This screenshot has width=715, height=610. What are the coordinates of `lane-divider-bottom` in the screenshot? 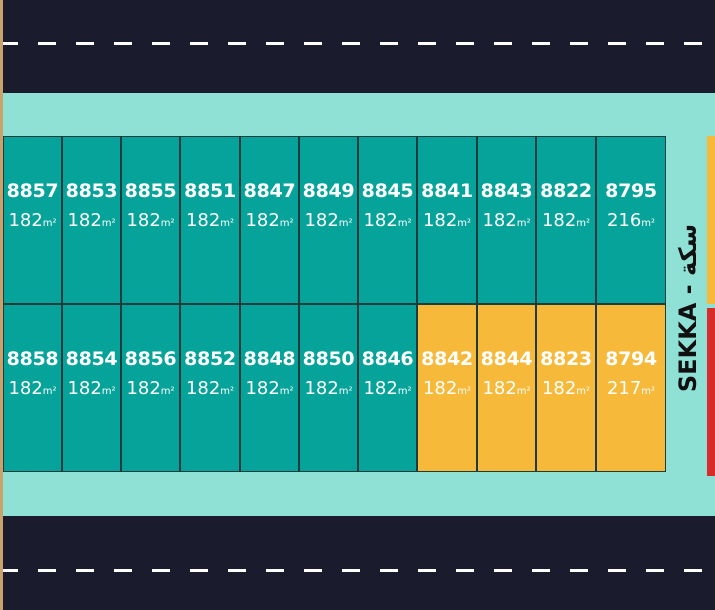 It's located at (357, 570).